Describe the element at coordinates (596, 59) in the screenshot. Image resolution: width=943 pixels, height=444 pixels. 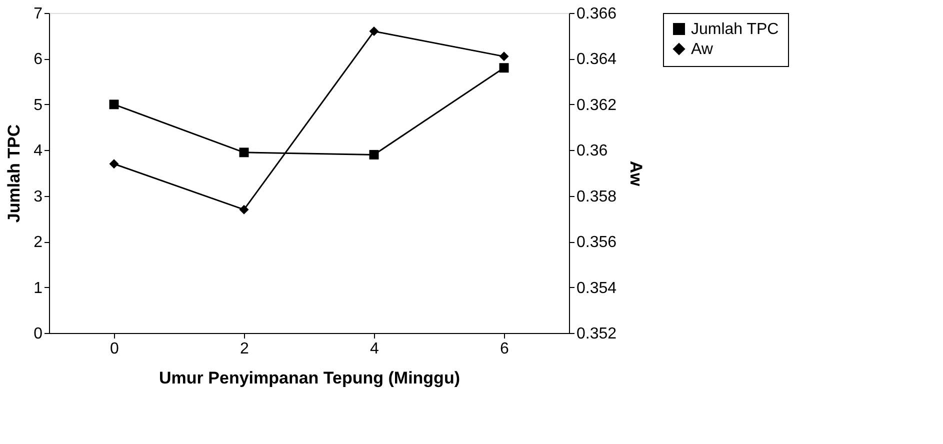
I see `y2-tick-label: 0.364` at that location.